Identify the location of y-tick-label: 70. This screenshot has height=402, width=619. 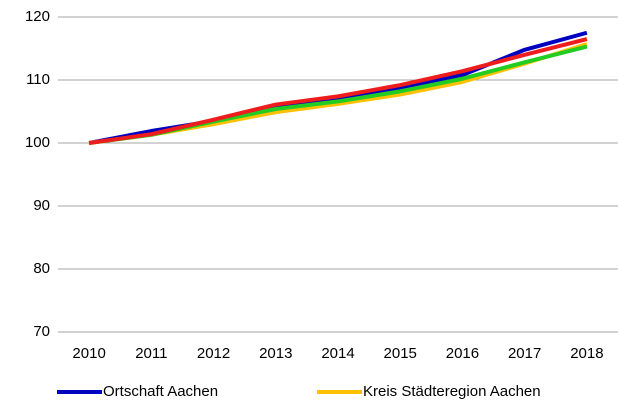
(41, 331).